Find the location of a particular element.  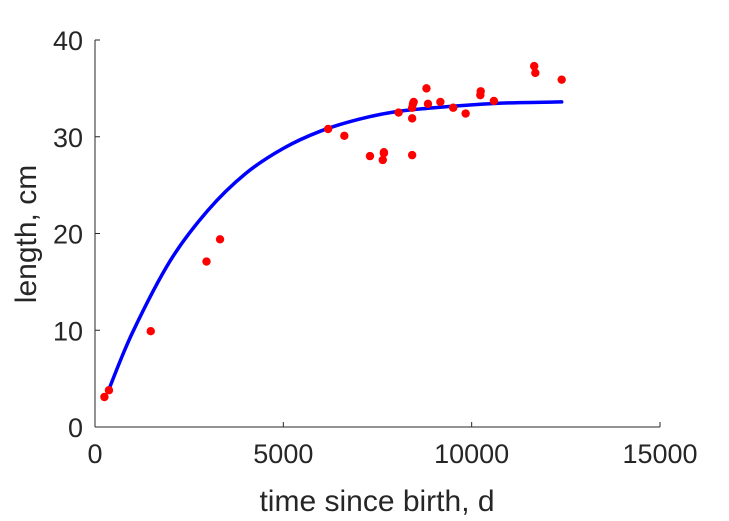

x-axis-label: time since birth, d is located at coordinates (376, 501).